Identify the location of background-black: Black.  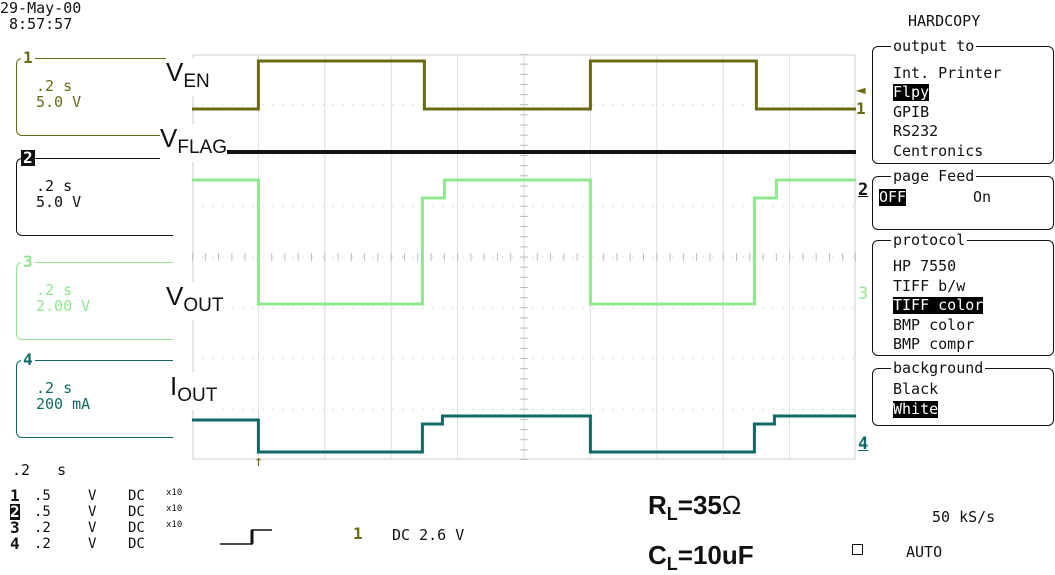
(916, 389).